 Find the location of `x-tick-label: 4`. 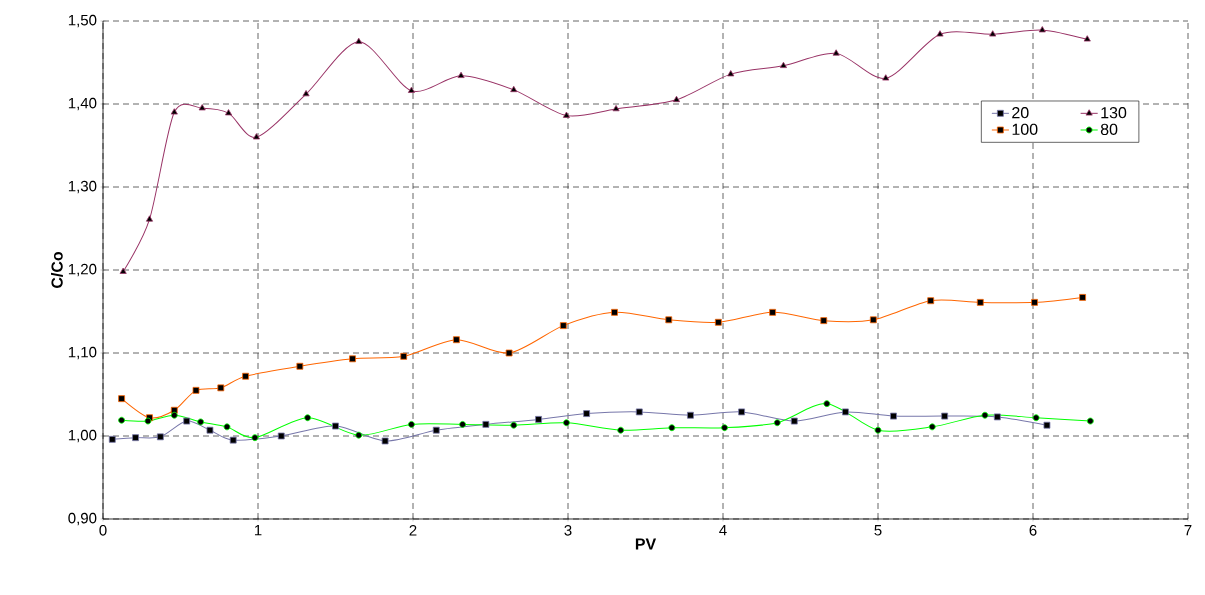

x-tick-label: 4 is located at coordinates (723, 530).